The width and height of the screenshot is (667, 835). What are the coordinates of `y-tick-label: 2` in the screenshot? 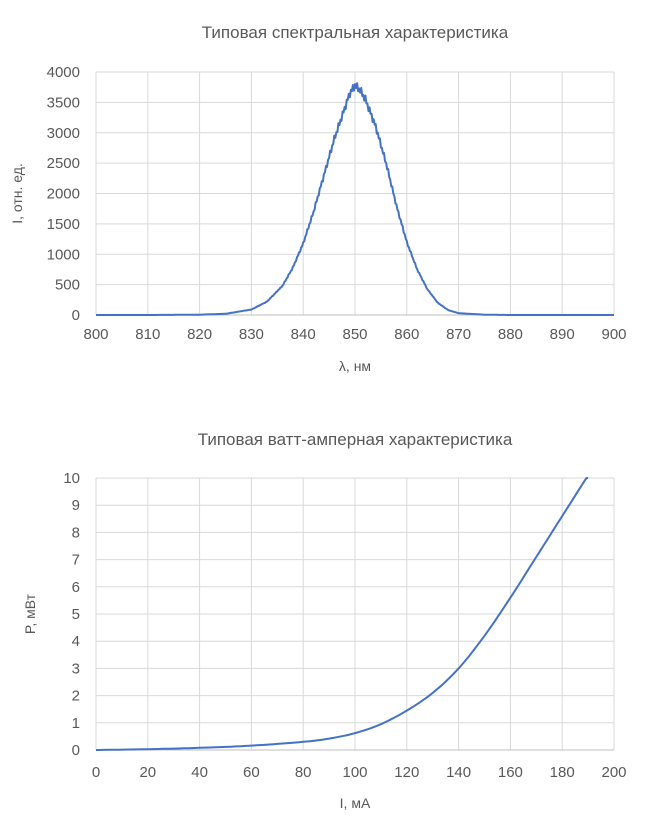 It's located at (76, 696).